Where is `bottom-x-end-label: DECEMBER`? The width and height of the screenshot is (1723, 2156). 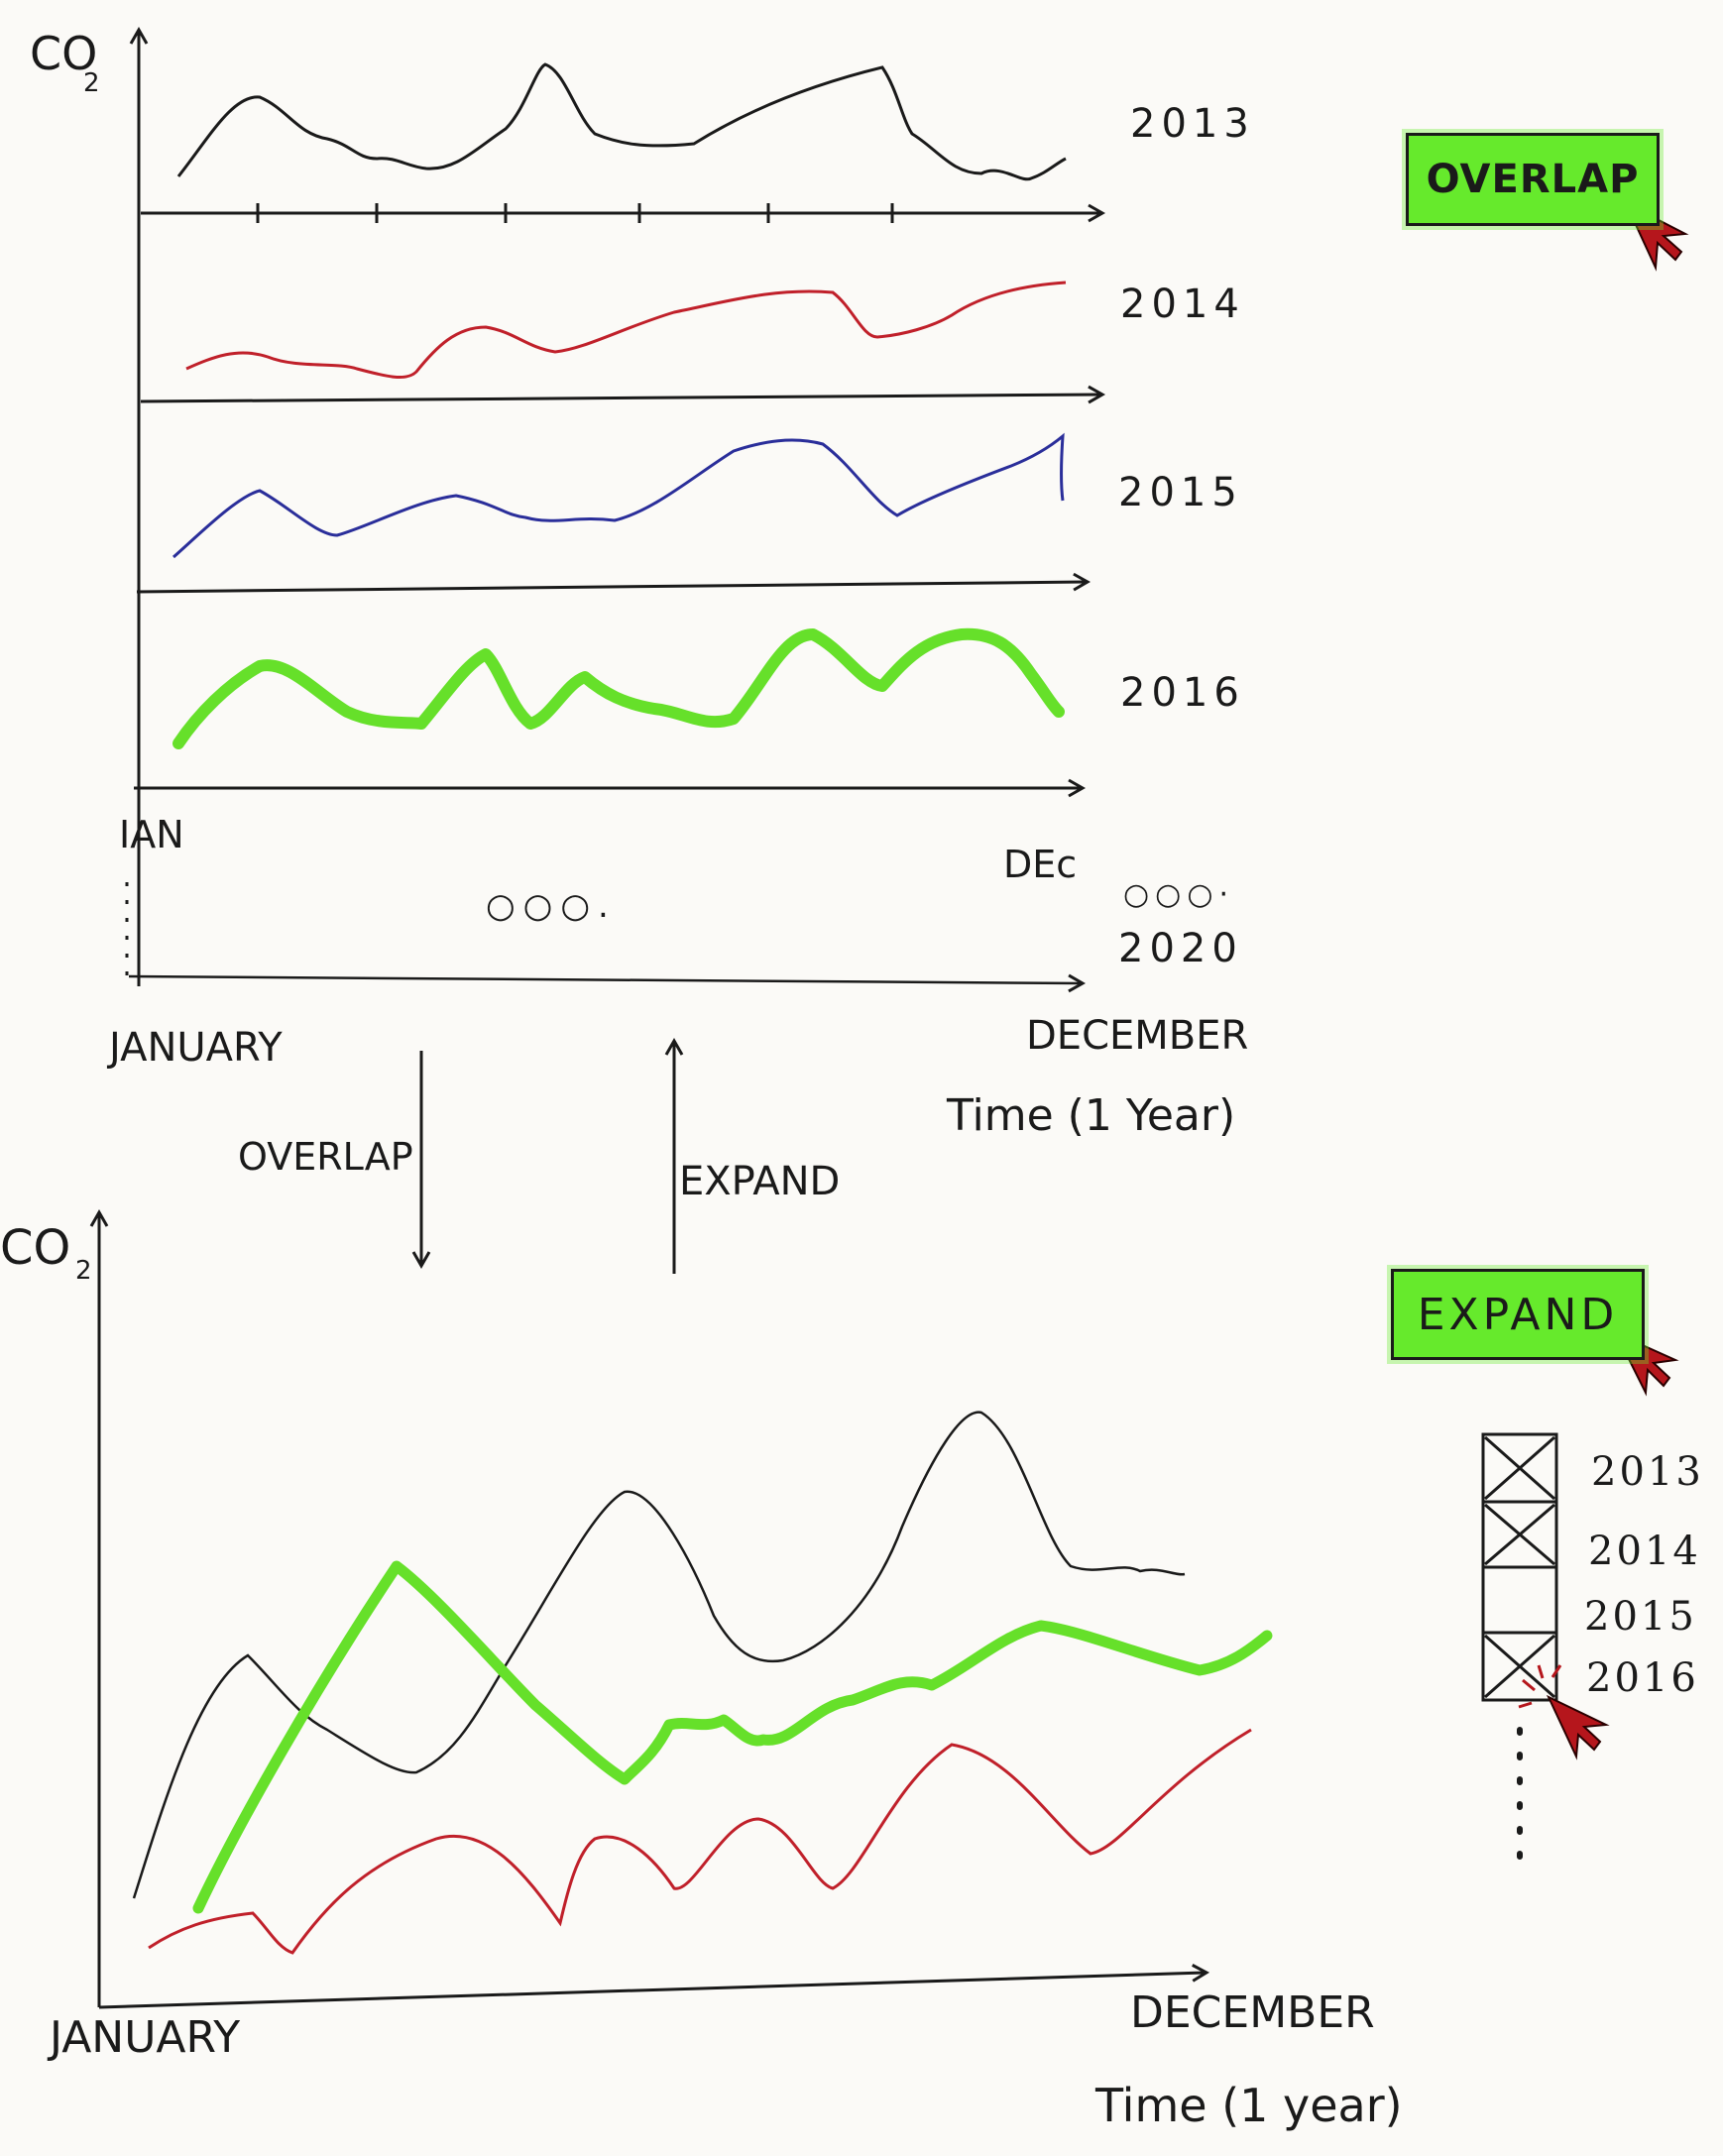 bottom-x-end-label: DECEMBER is located at coordinates (1252, 2012).